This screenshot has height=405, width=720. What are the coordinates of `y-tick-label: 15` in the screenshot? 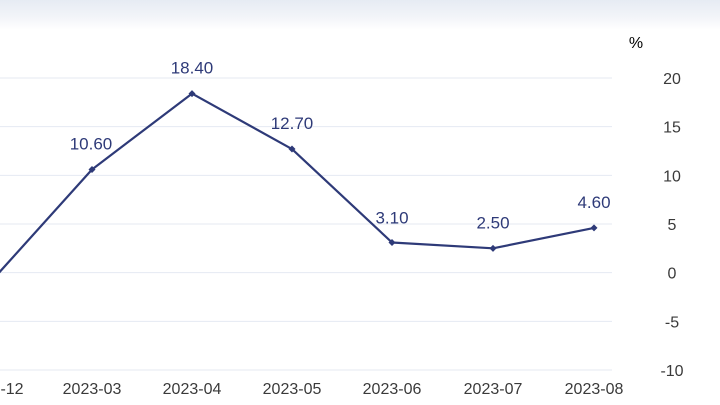 It's located at (672, 128).